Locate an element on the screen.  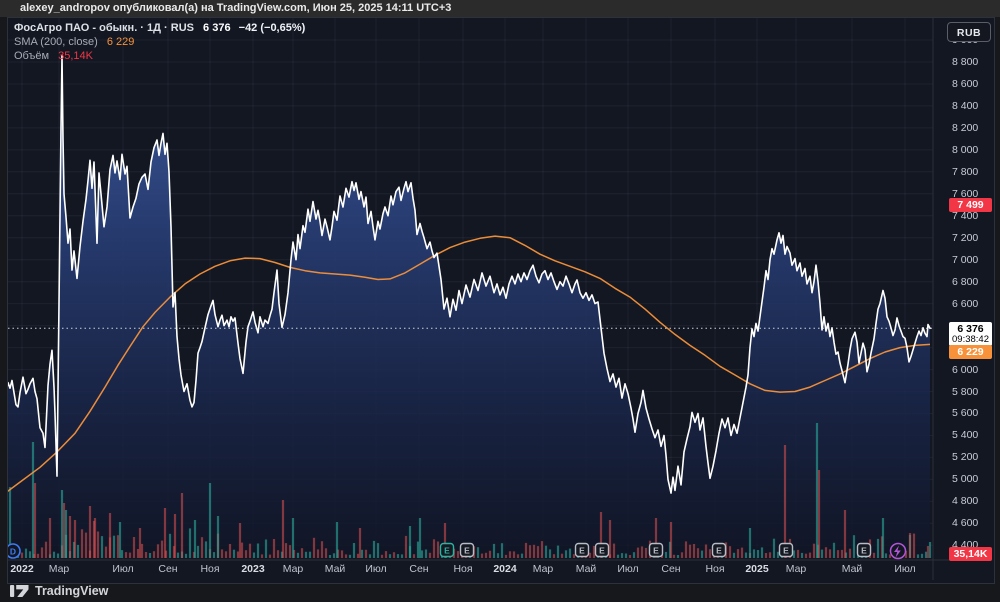
time-tick-month: Ноя is located at coordinates (463, 569).